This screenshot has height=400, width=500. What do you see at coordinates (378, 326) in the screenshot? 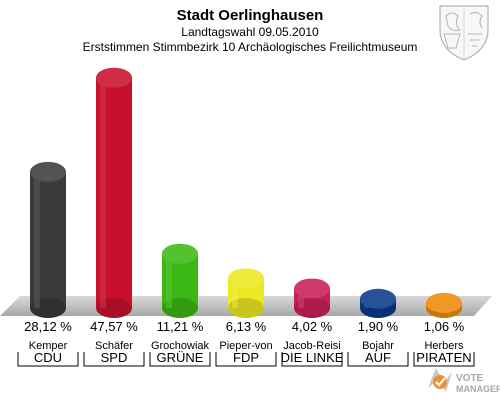
I see `value-label: 1,90 %` at bounding box center [378, 326].